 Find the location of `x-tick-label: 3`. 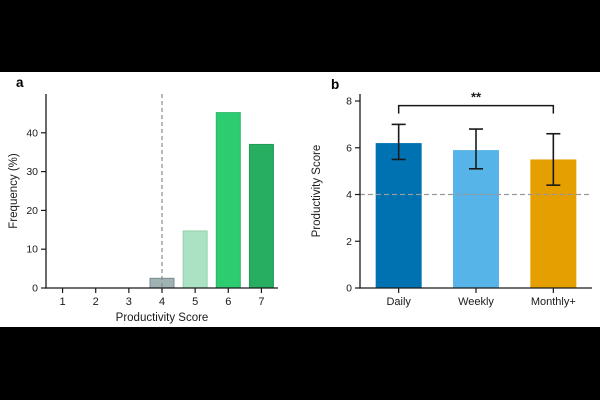

x-tick-label: 3 is located at coordinates (129, 302).